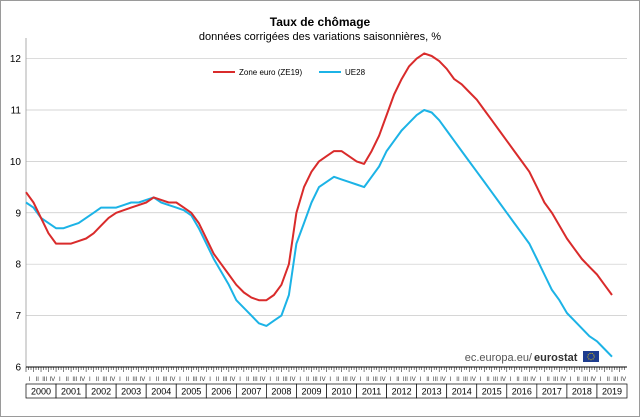 The width and height of the screenshot is (640, 417). What do you see at coordinates (499, 358) in the screenshot?
I see `source-url: ec.europa.eu/` at bounding box center [499, 358].